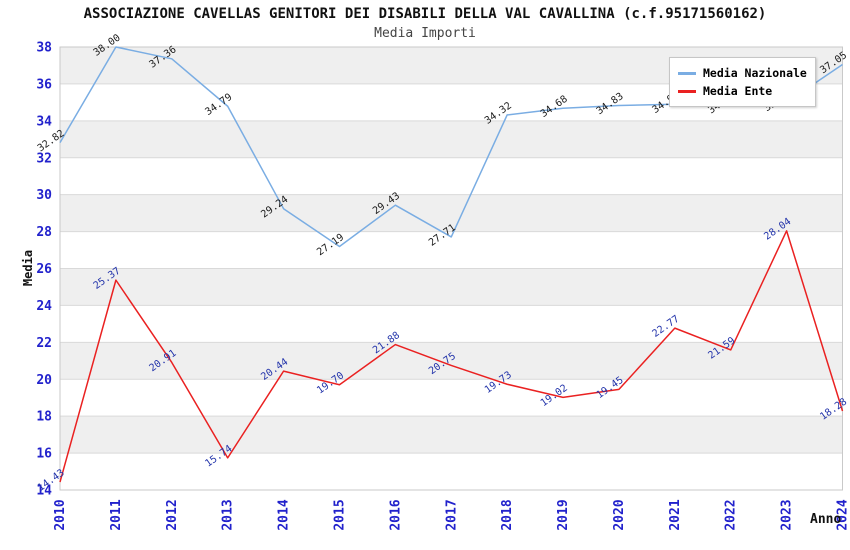  Describe the element at coordinates (731, 514) in the screenshot. I see `x-tick-label: 2022` at that location.